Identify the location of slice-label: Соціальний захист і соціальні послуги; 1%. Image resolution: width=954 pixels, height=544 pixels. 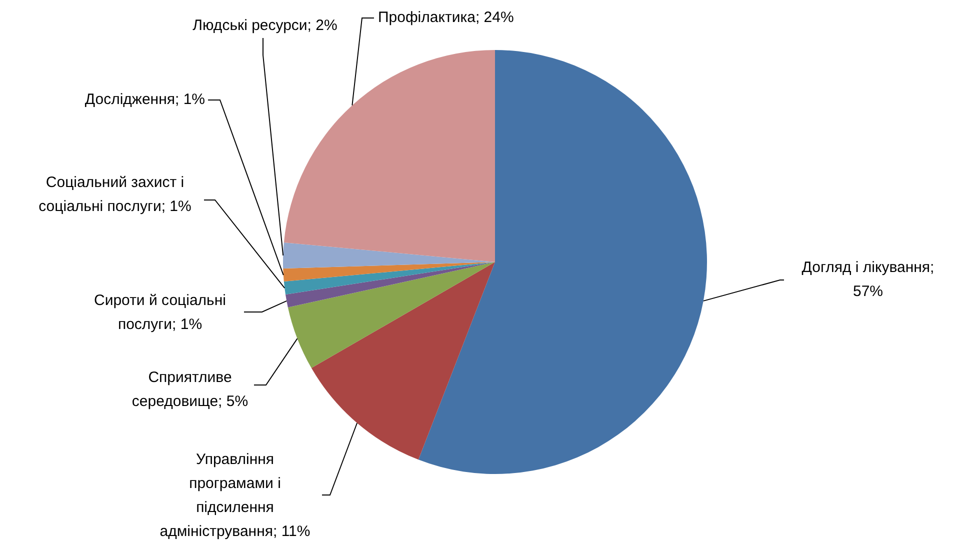
(115, 194).